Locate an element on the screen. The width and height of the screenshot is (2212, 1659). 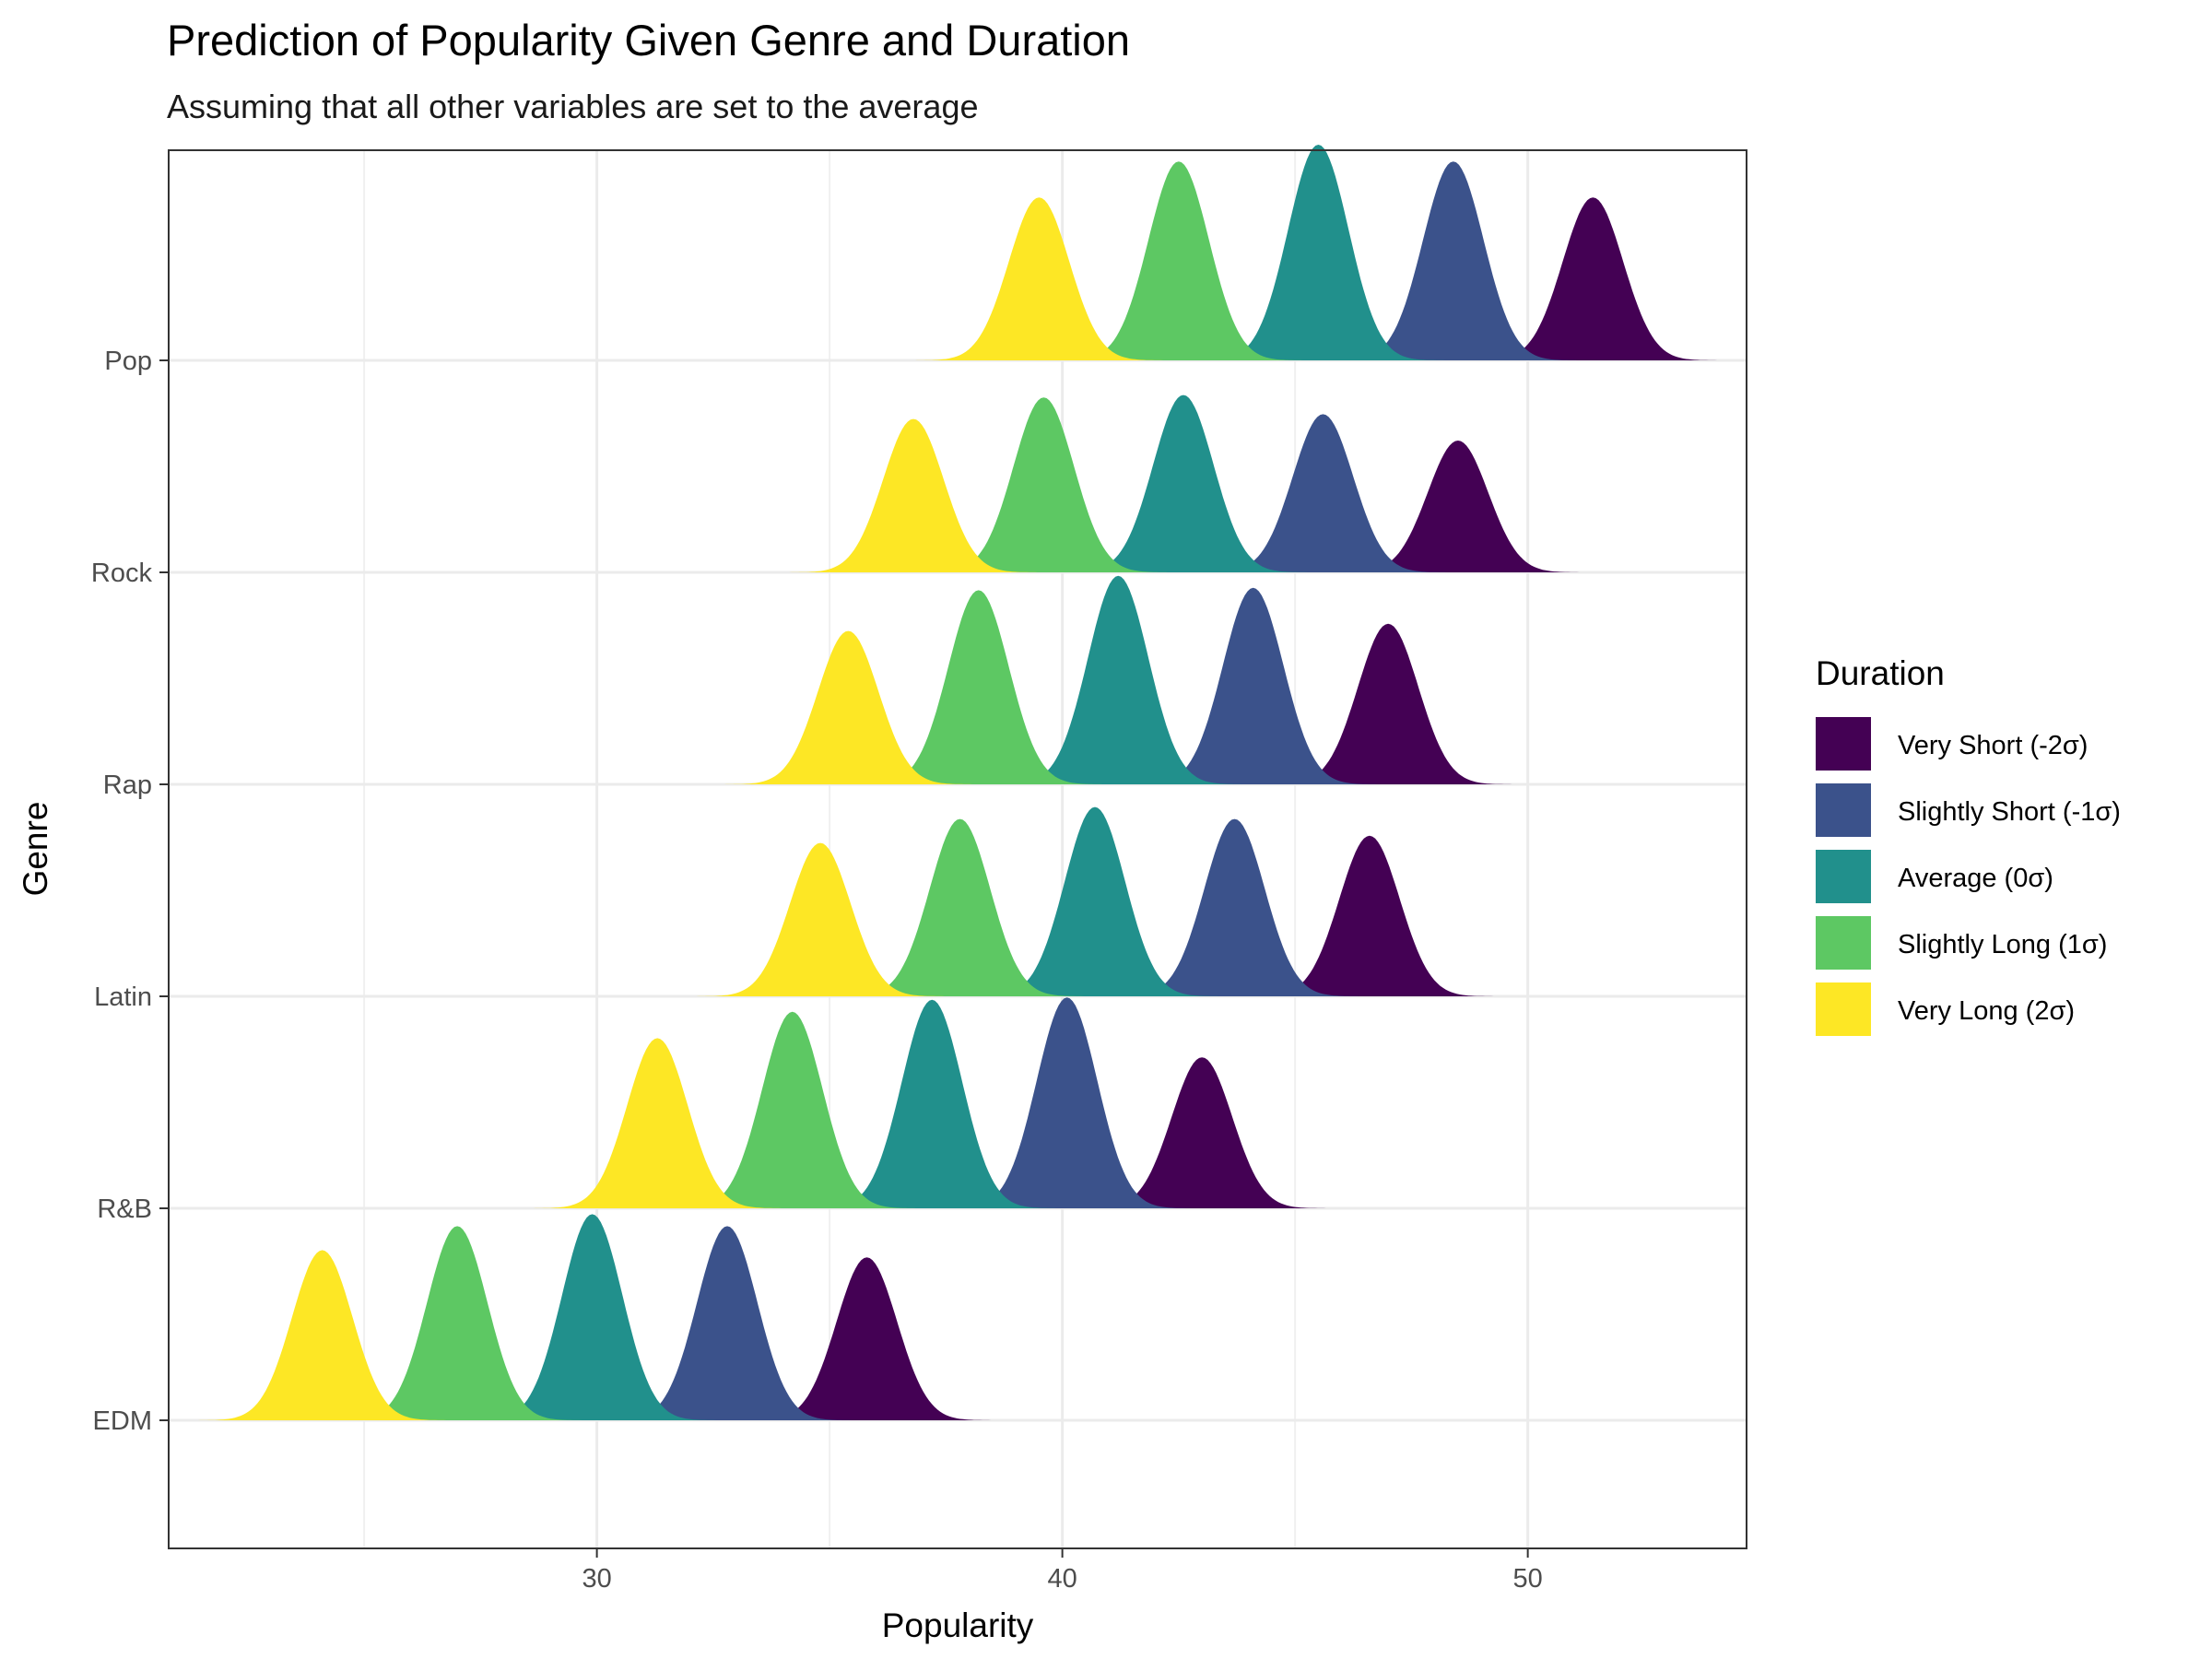
density-latin-very-short is located at coordinates (1369, 915).